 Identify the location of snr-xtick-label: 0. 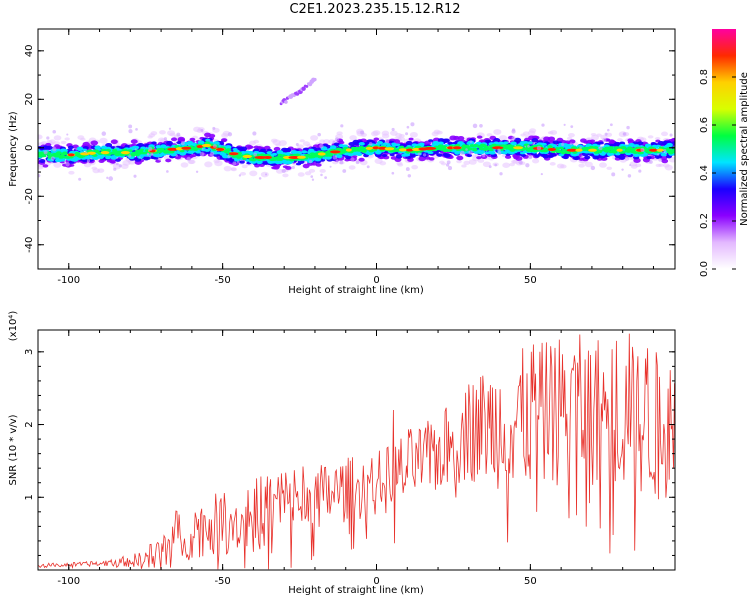
(376, 581).